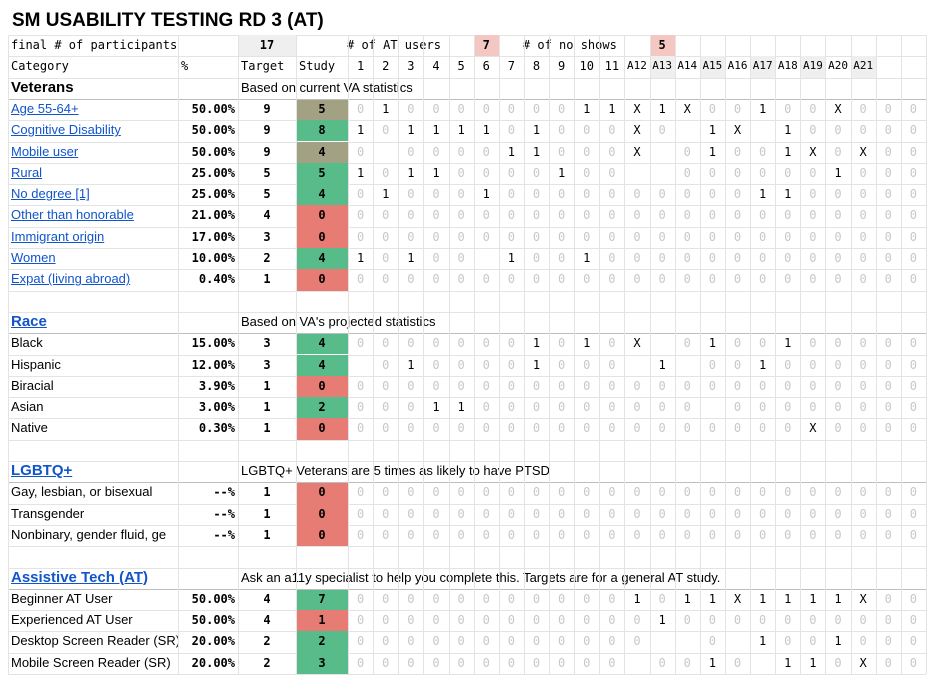  What do you see at coordinates (45, 108) in the screenshot?
I see `category-label-age-55-64-: Age 55-64+` at bounding box center [45, 108].